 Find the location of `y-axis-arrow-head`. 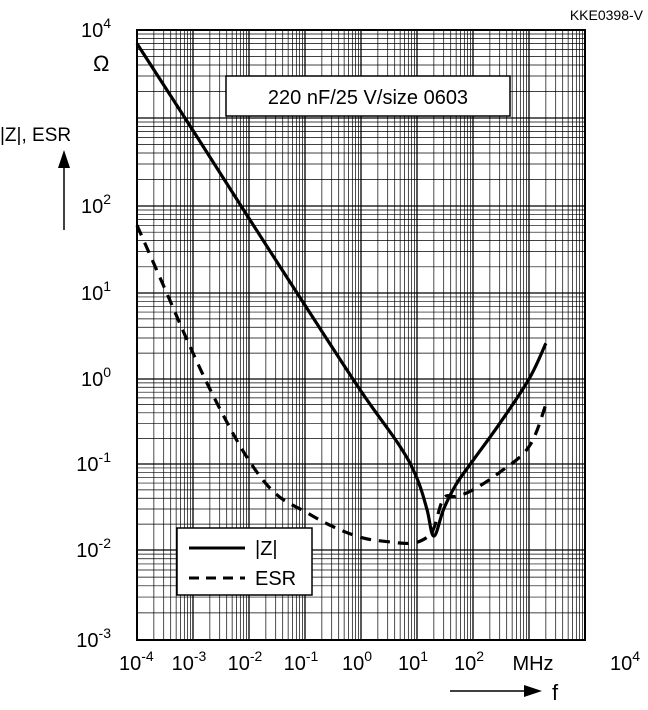

y-axis-arrow-head is located at coordinates (64, 159).